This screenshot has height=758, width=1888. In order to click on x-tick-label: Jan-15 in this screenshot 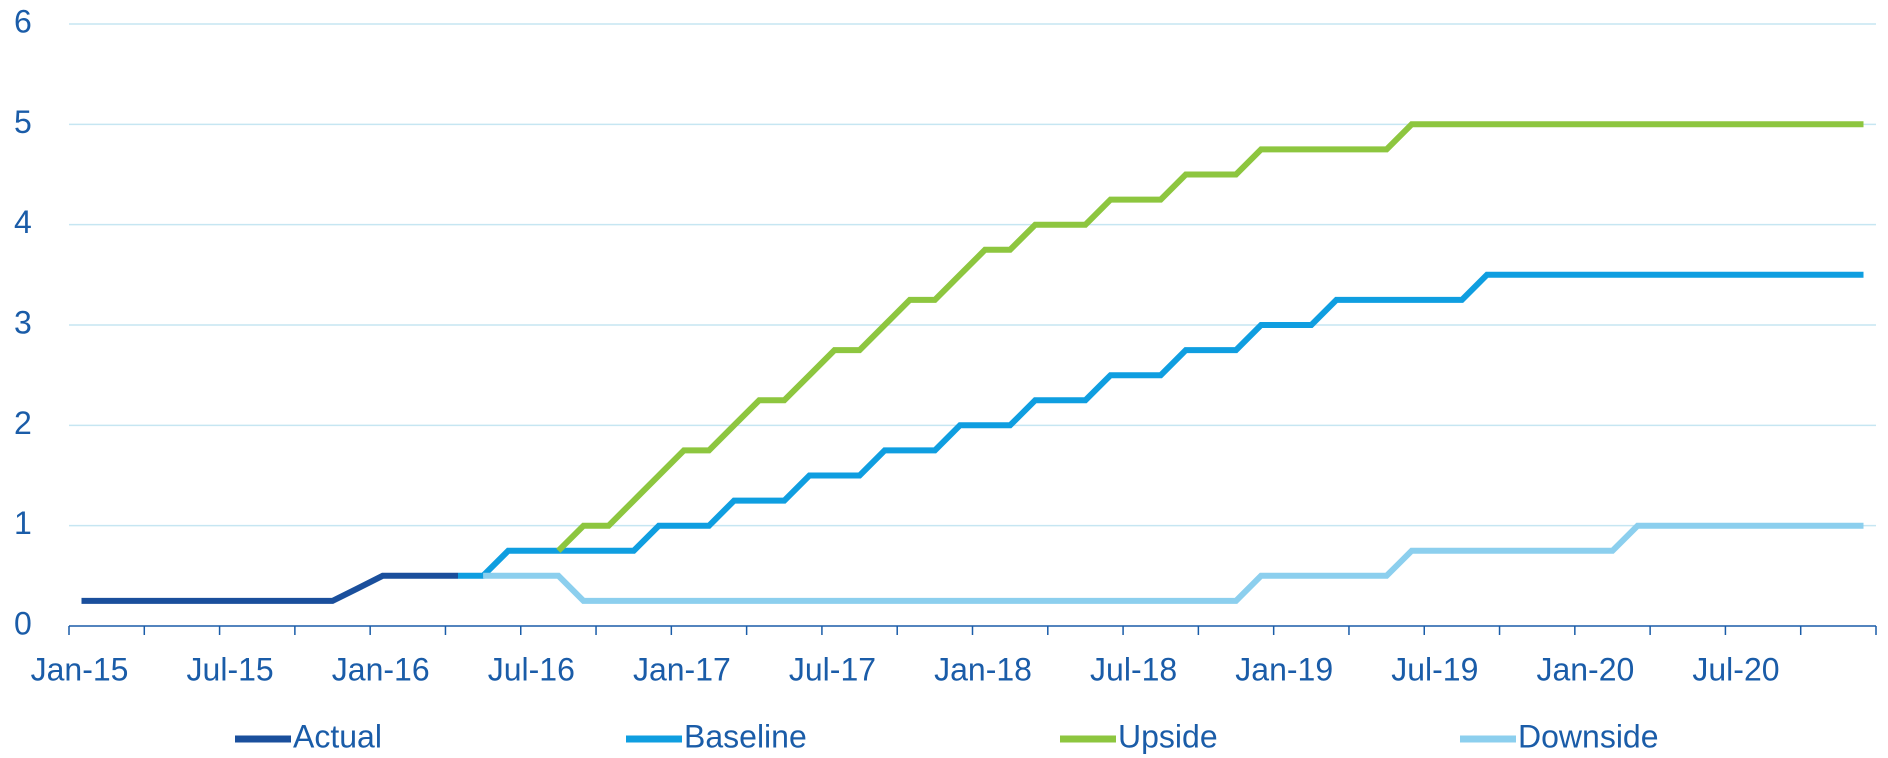, I will do `click(80, 669)`.